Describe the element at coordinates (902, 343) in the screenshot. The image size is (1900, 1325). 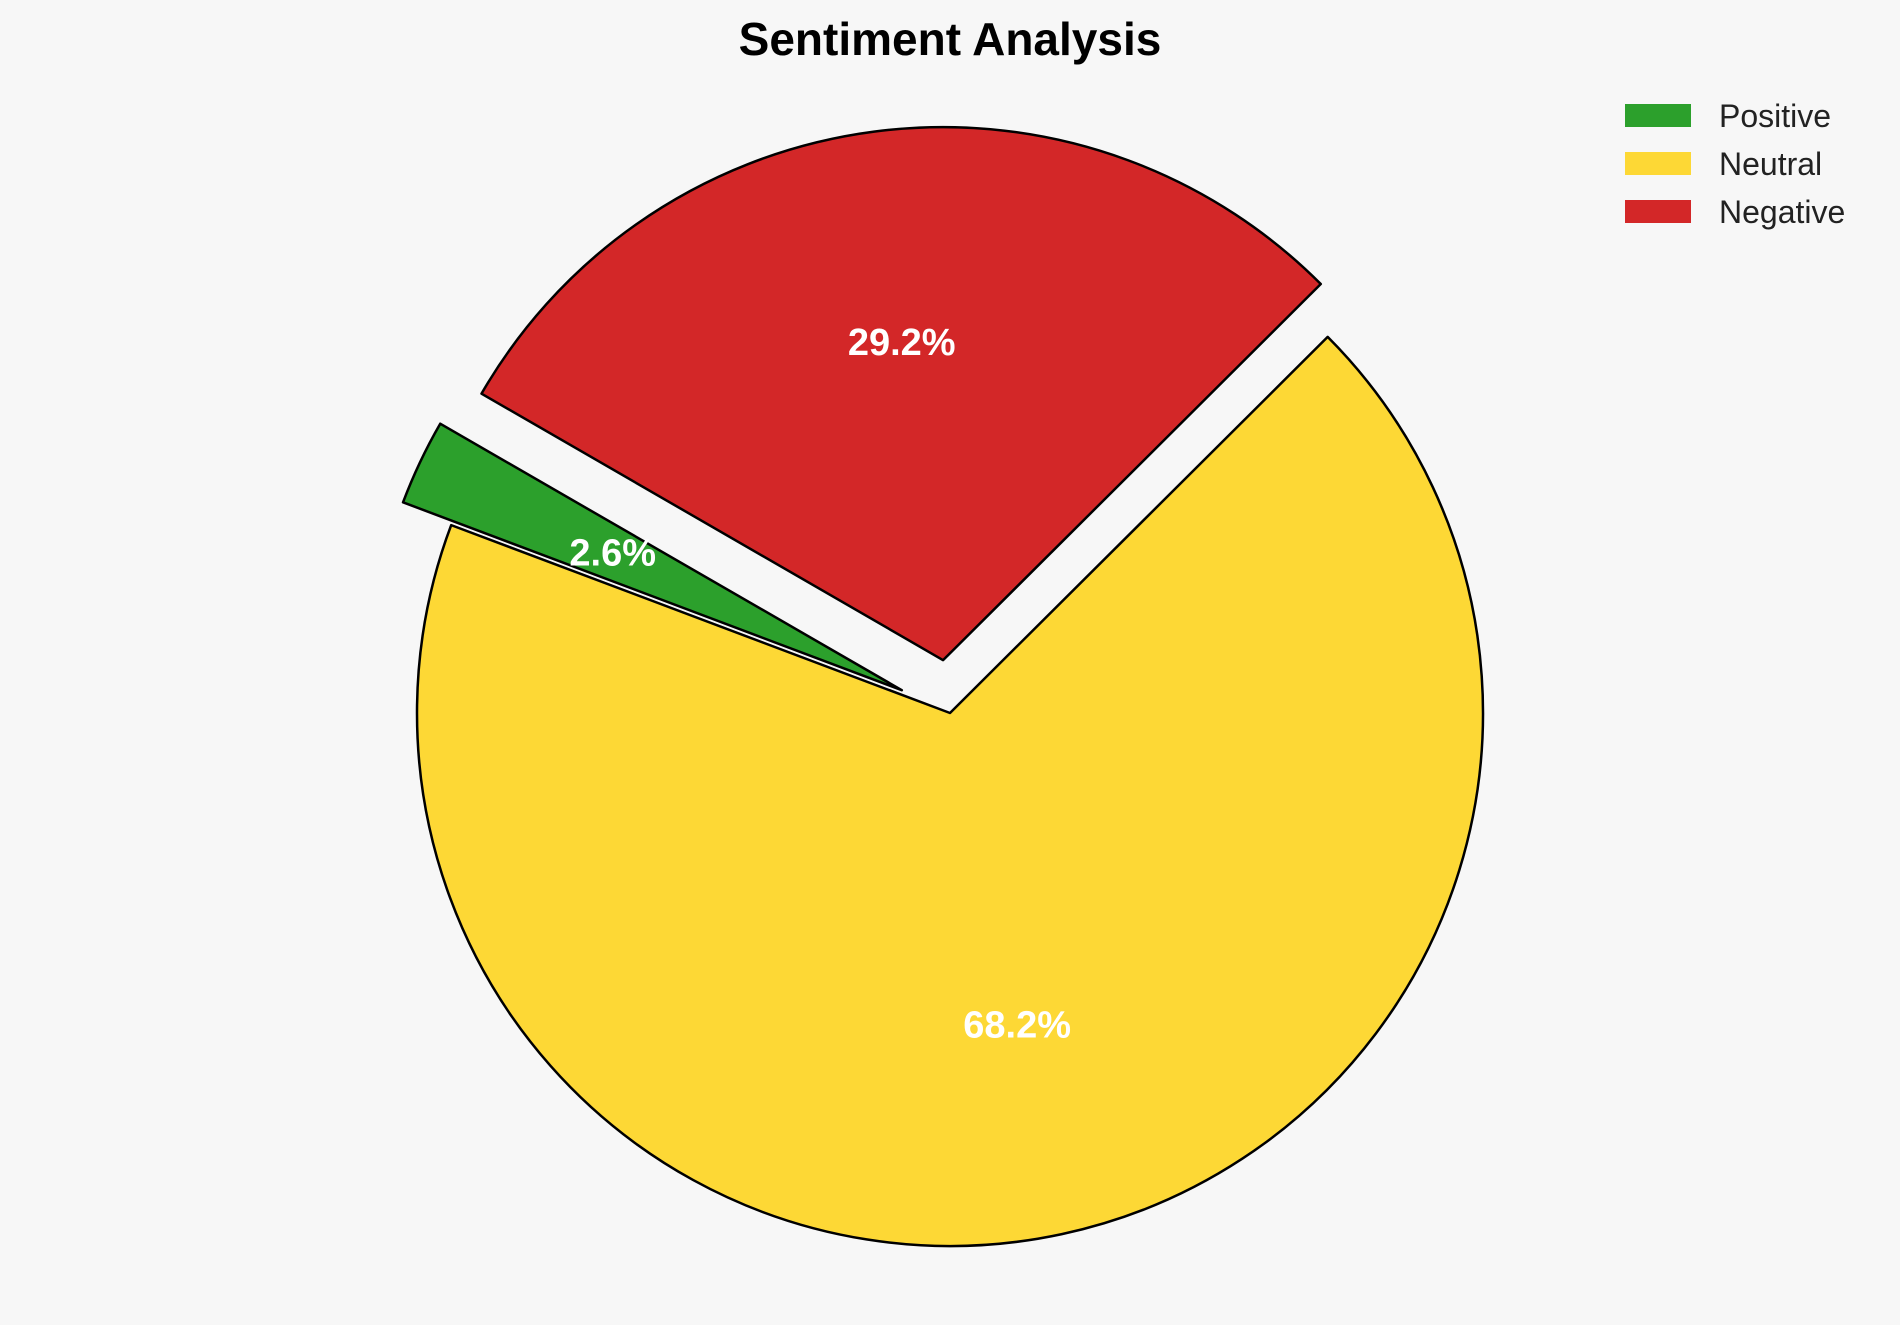
I see `slice-label-negative: 29.2%` at that location.